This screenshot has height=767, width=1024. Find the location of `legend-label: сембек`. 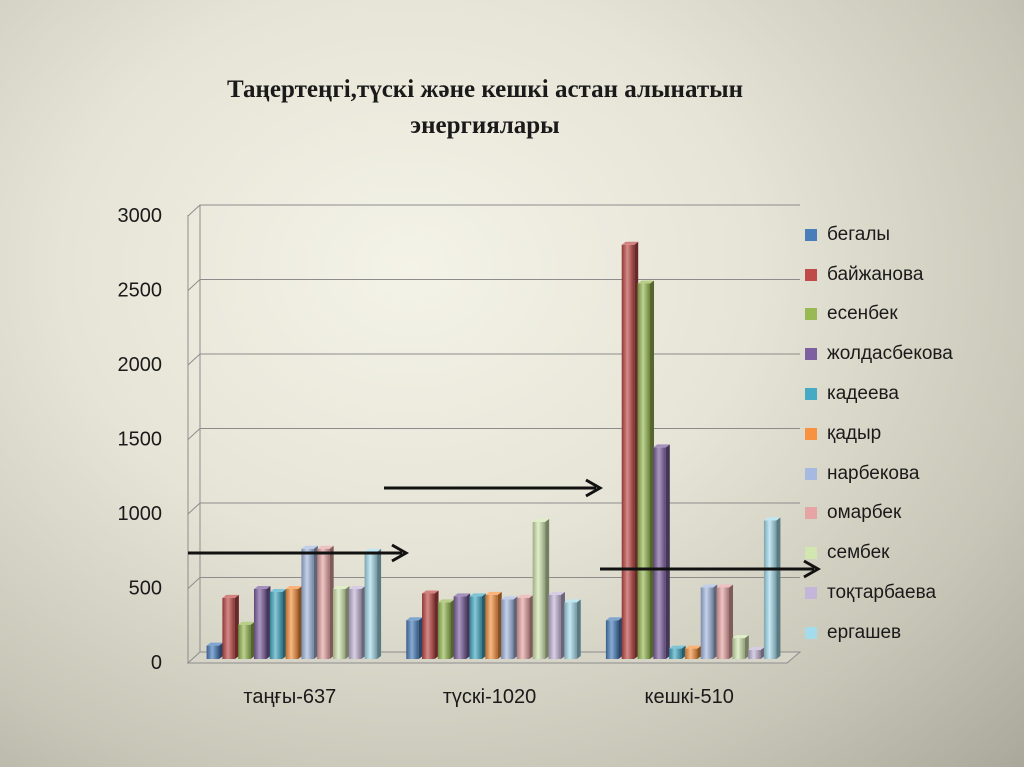

legend-label: сембек is located at coordinates (858, 553).